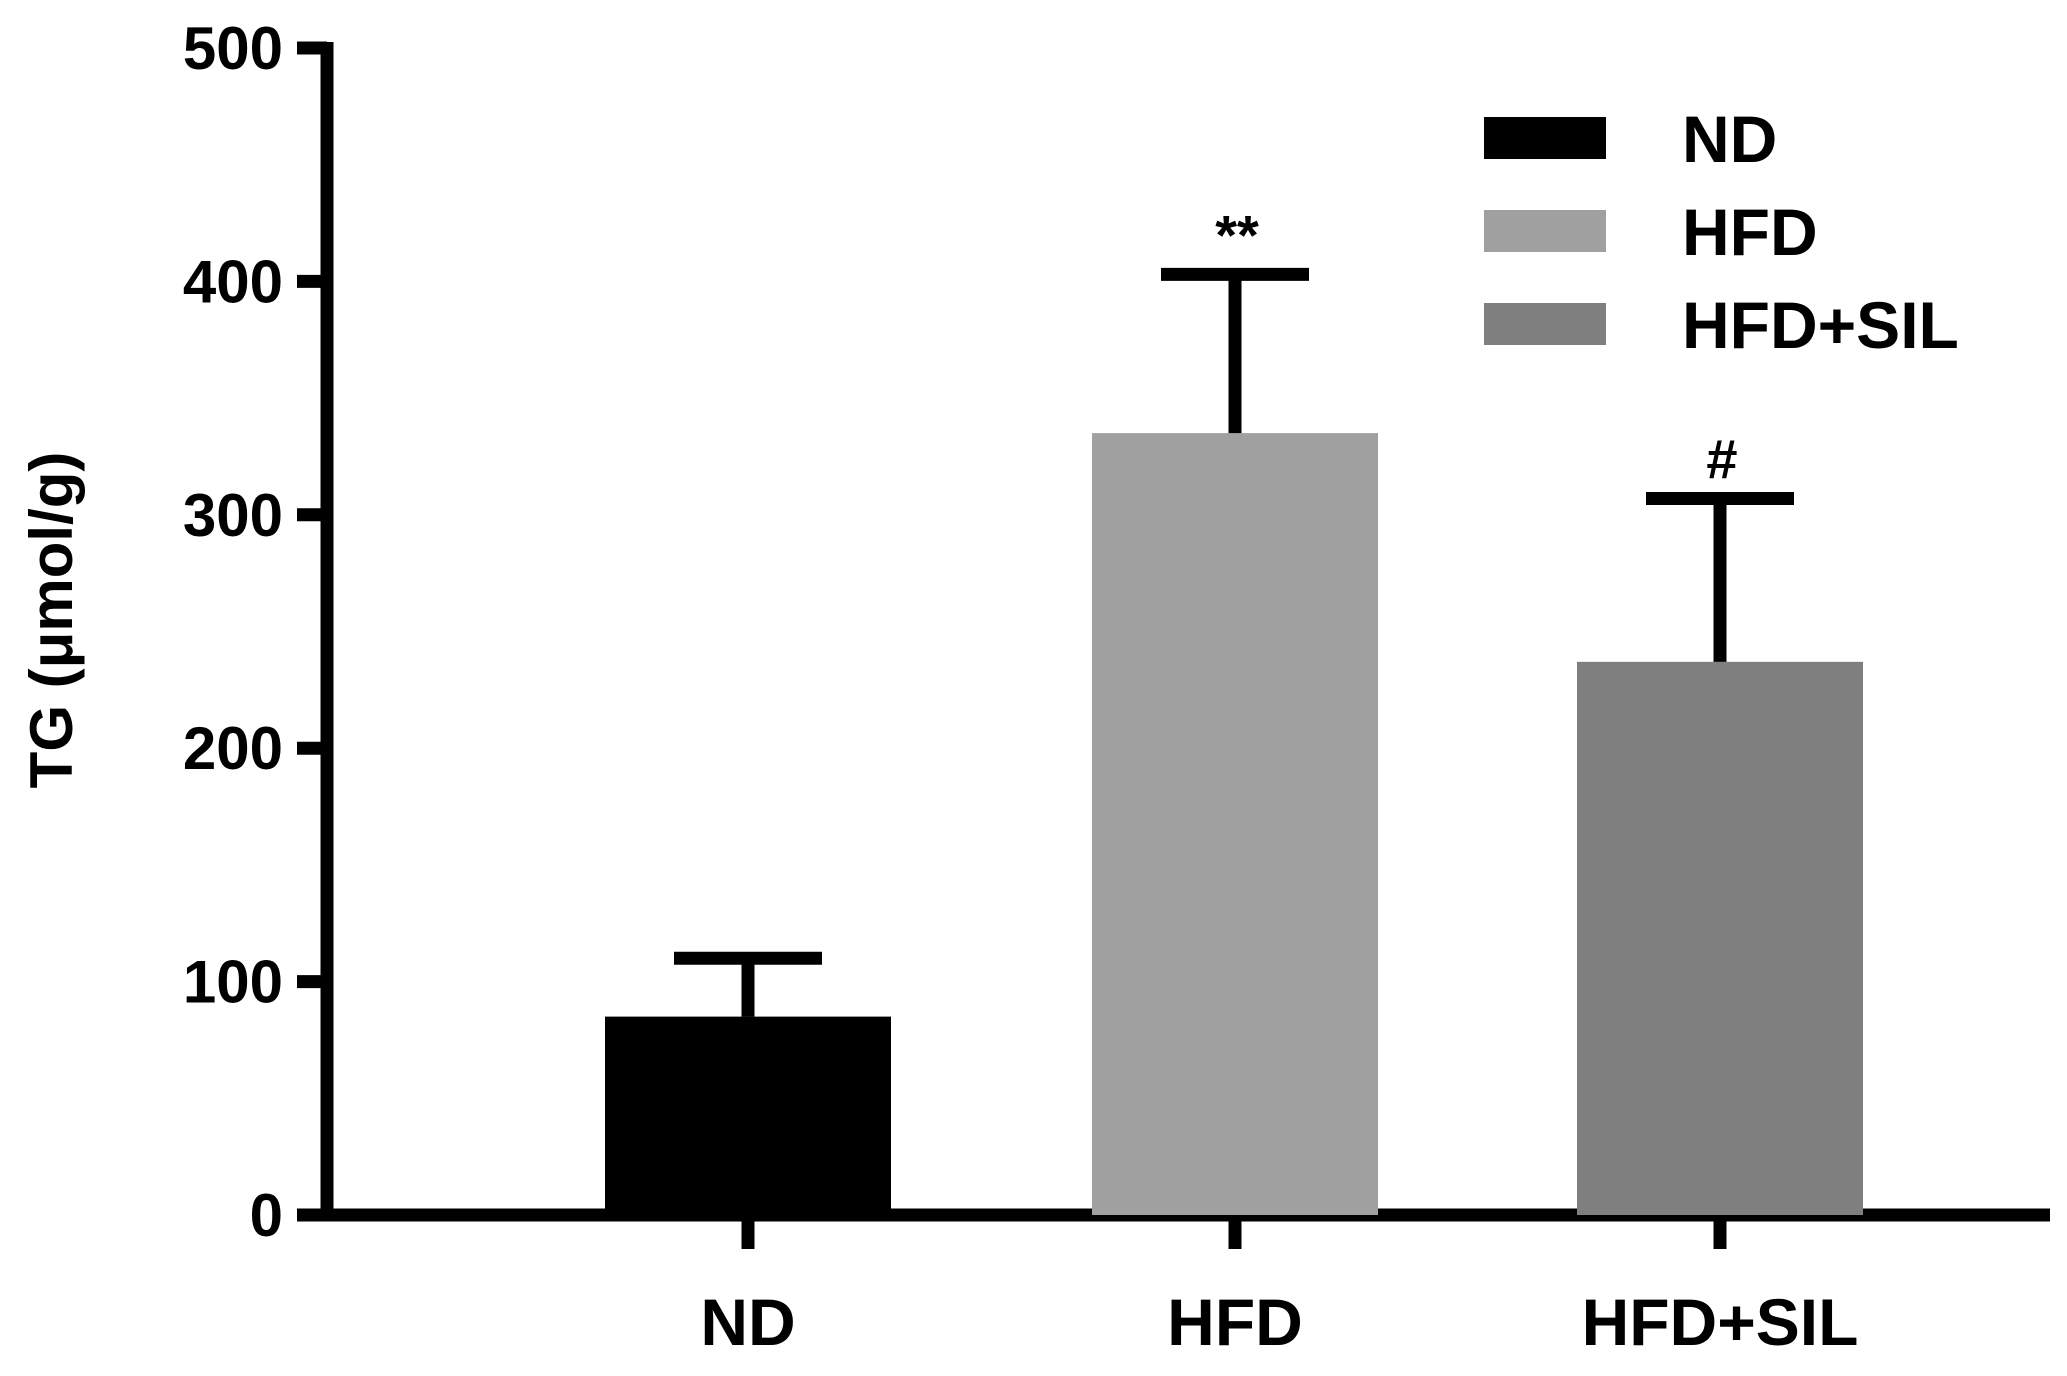 The width and height of the screenshot is (2067, 1376). What do you see at coordinates (233, 982) in the screenshot?
I see `y-tick-label: 100` at bounding box center [233, 982].